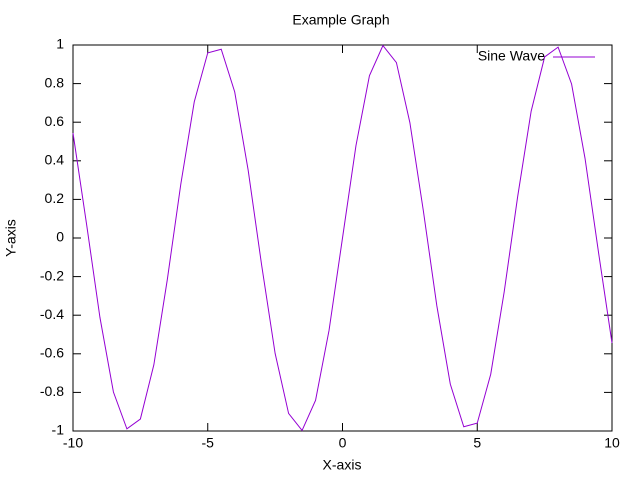 This screenshot has width=640, height=480. What do you see at coordinates (342, 465) in the screenshot?
I see `x-axis-label: X-axis` at bounding box center [342, 465].